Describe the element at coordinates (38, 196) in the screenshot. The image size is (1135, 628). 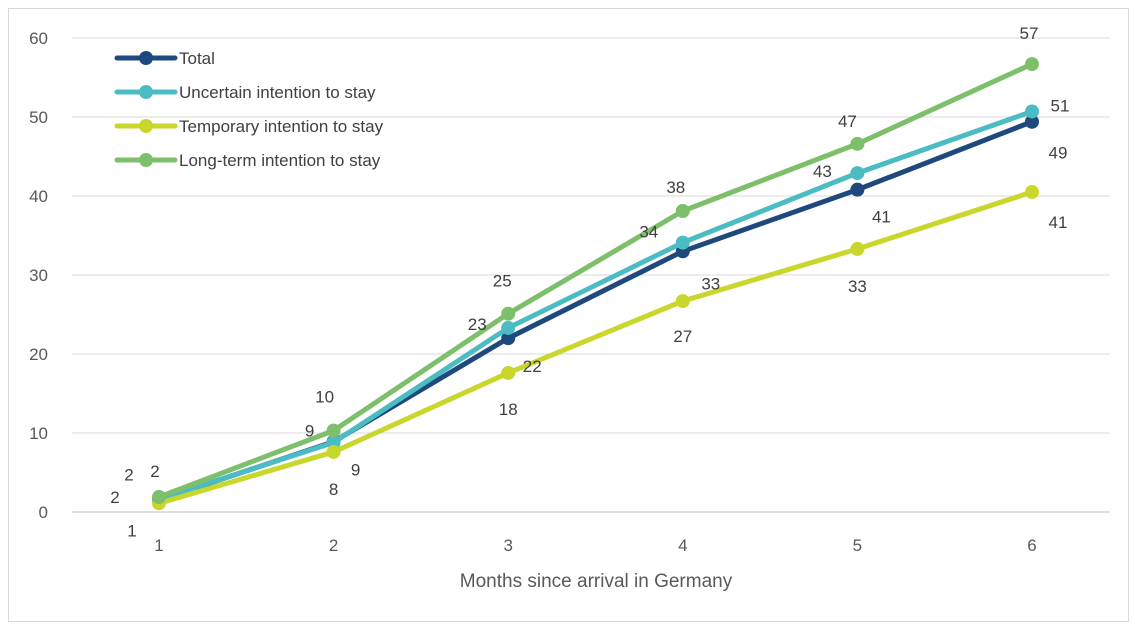
I see `y-tick-label: 40` at that location.